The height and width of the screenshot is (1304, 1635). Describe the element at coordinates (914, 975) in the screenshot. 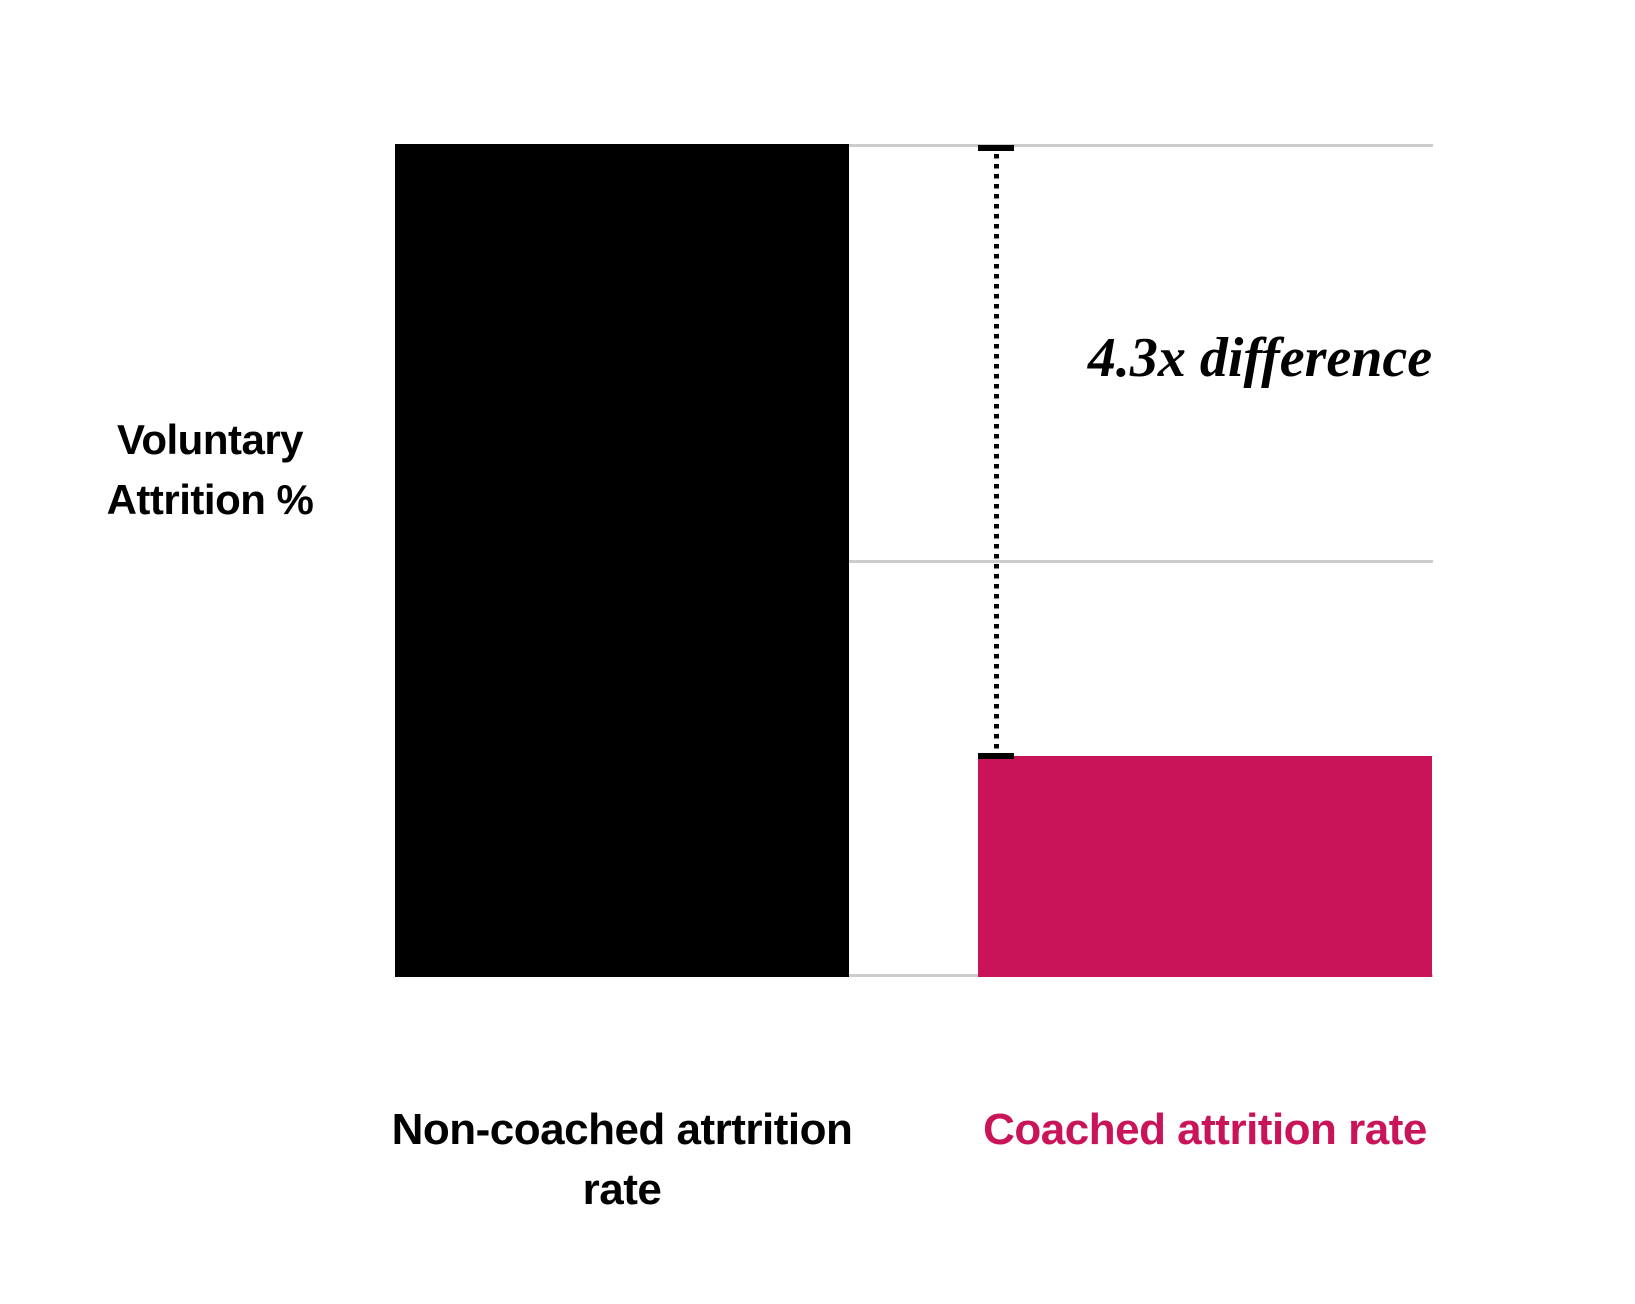

I see `gridline-baseline` at that location.